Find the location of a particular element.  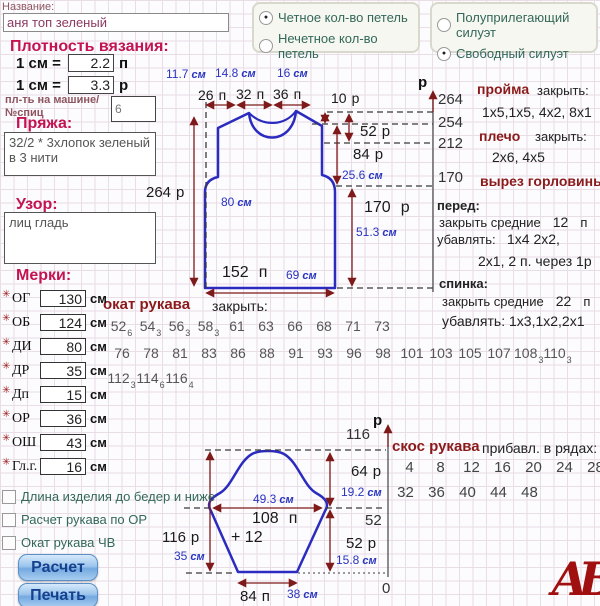

density-row-stitches: 1 см = п is located at coordinates (72, 63).